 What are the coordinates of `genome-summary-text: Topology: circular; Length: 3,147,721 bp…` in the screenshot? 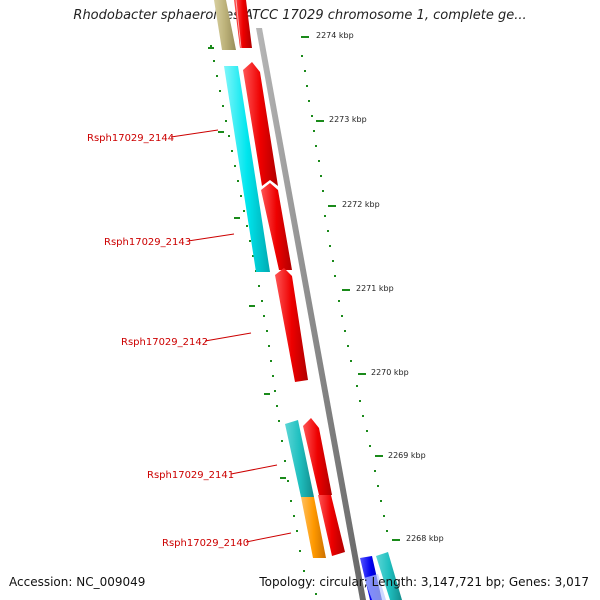 It's located at (424, 582).